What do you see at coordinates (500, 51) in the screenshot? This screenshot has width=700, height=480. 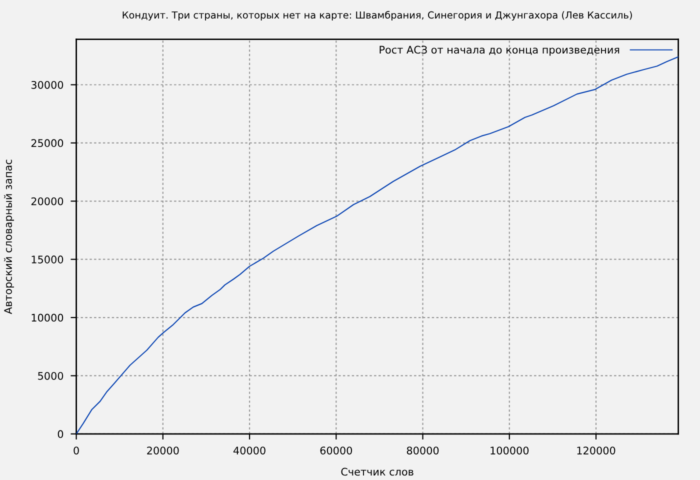 I see `legend-label: Рост АСЗ от начала до конца произведения` at bounding box center [500, 51].